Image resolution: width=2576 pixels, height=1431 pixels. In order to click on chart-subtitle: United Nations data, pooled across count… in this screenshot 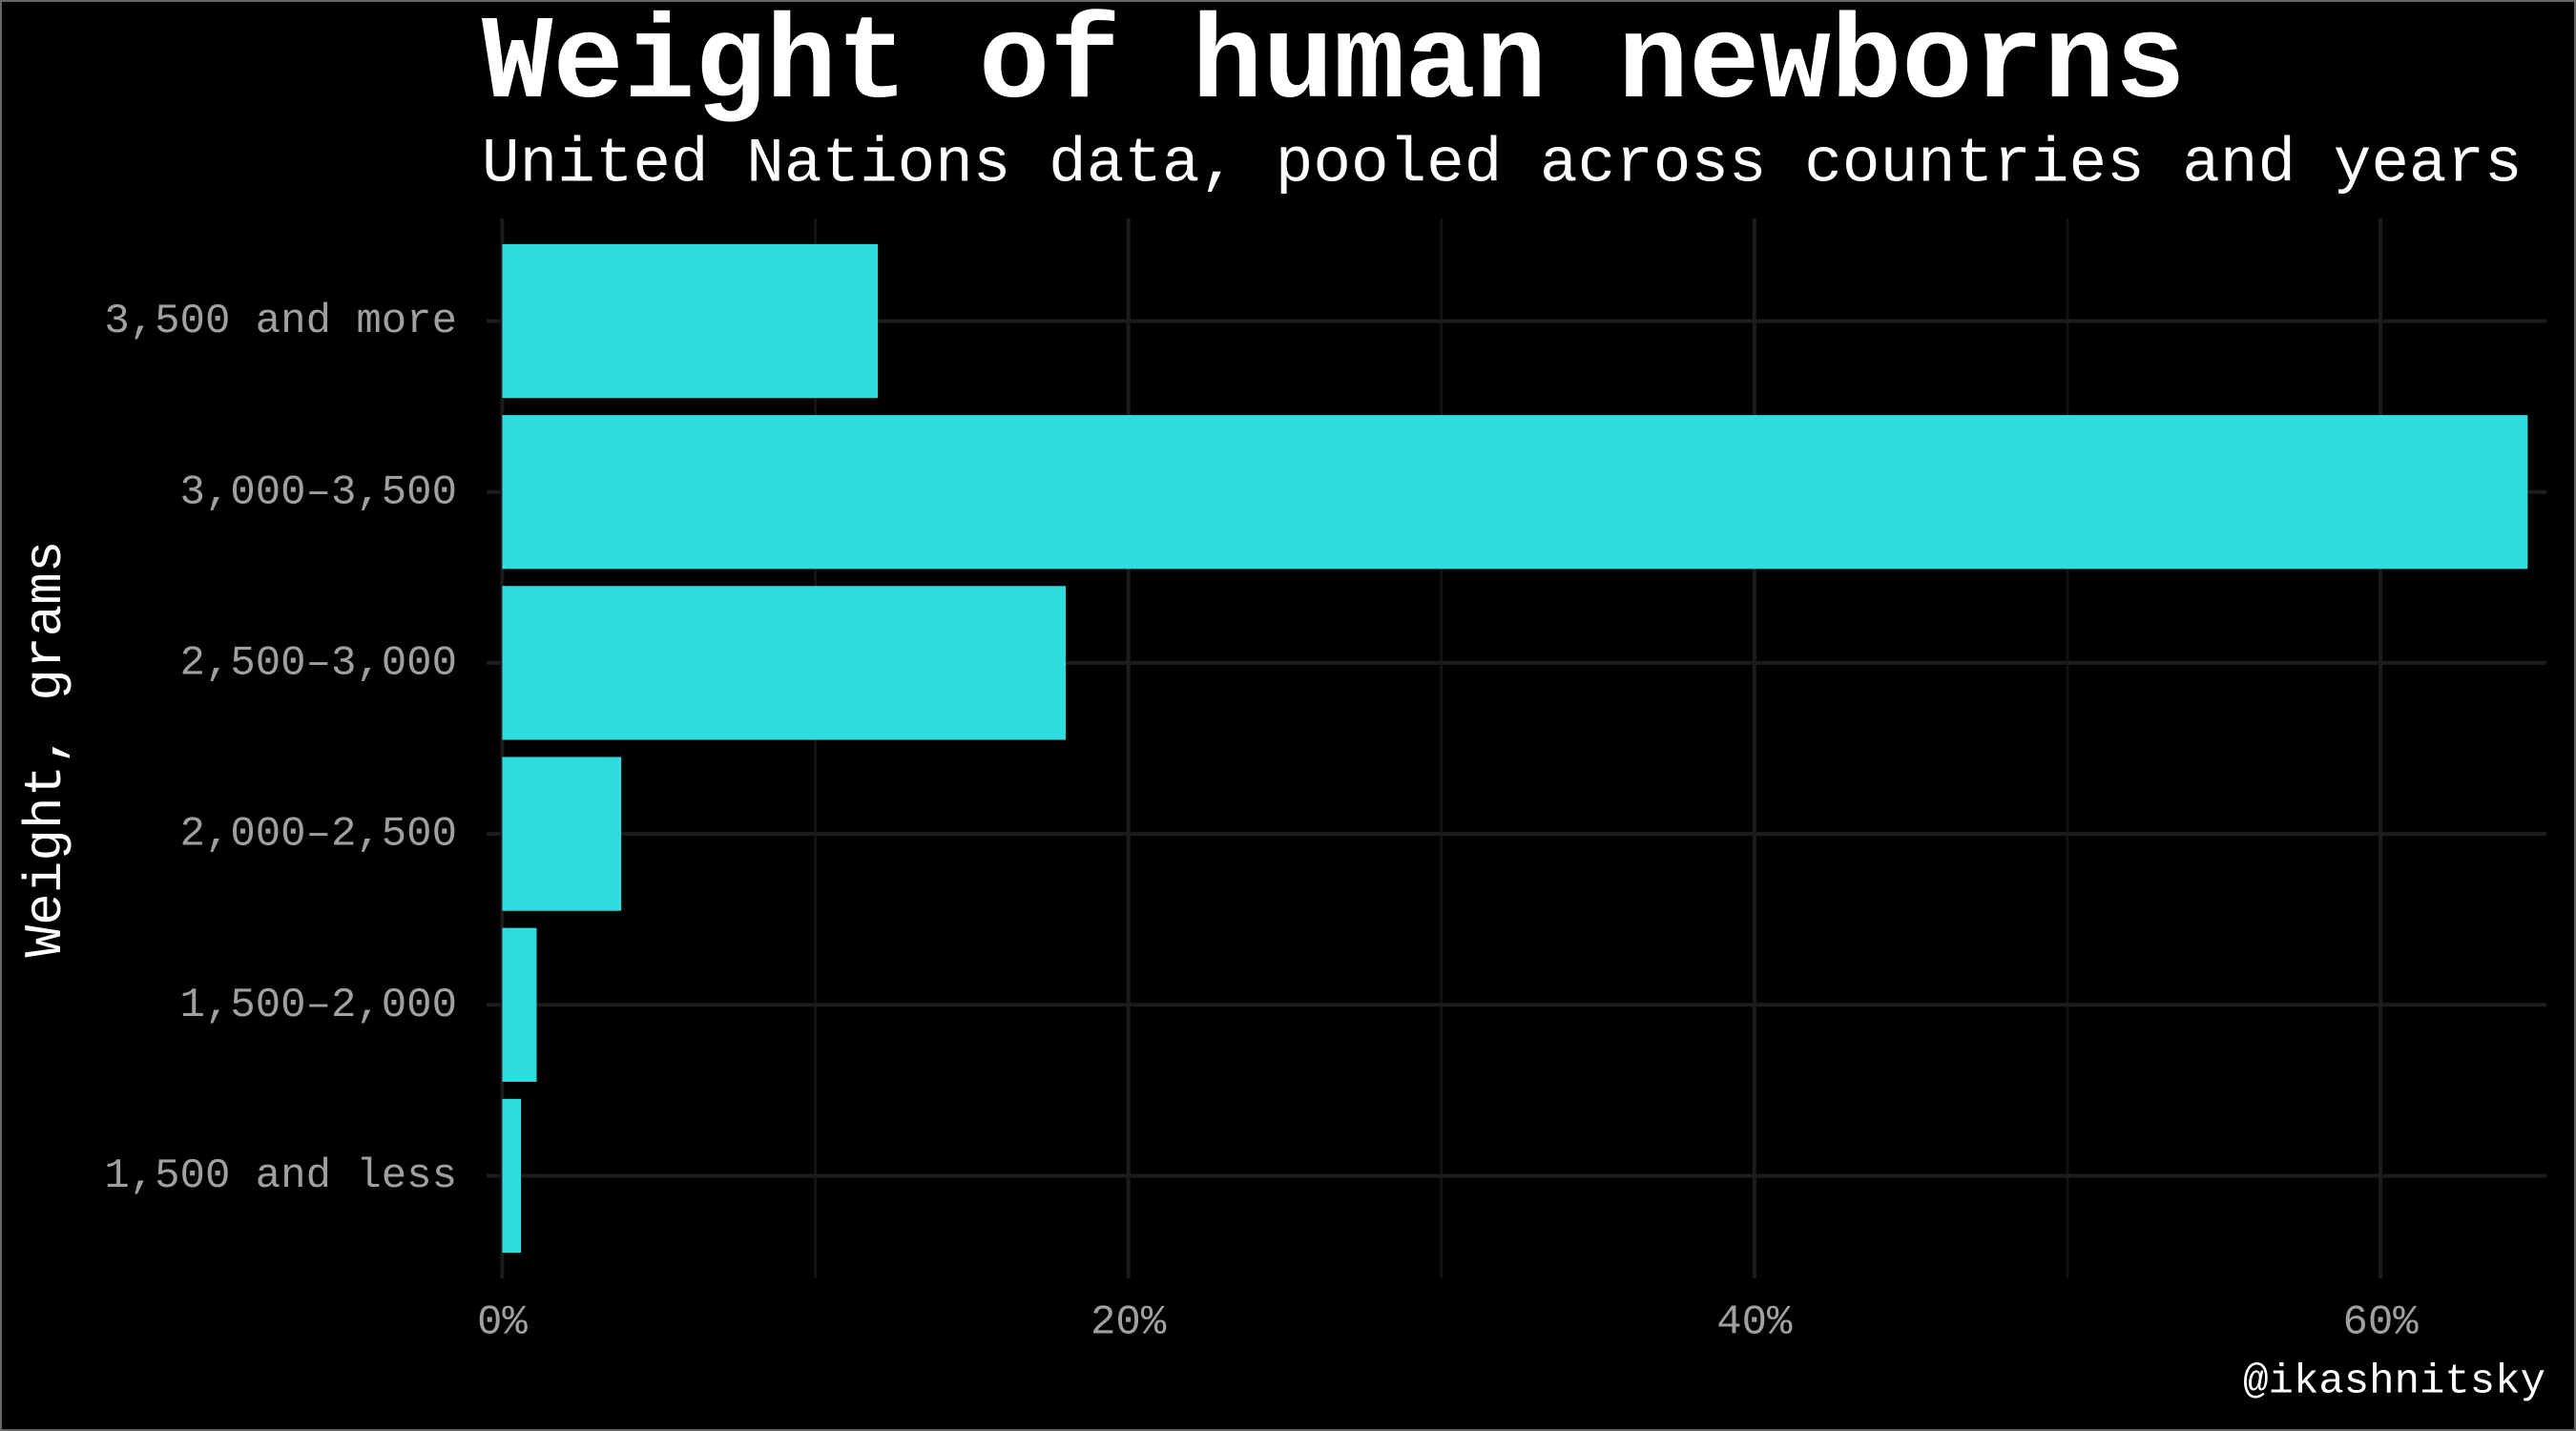, I will do `click(1502, 163)`.